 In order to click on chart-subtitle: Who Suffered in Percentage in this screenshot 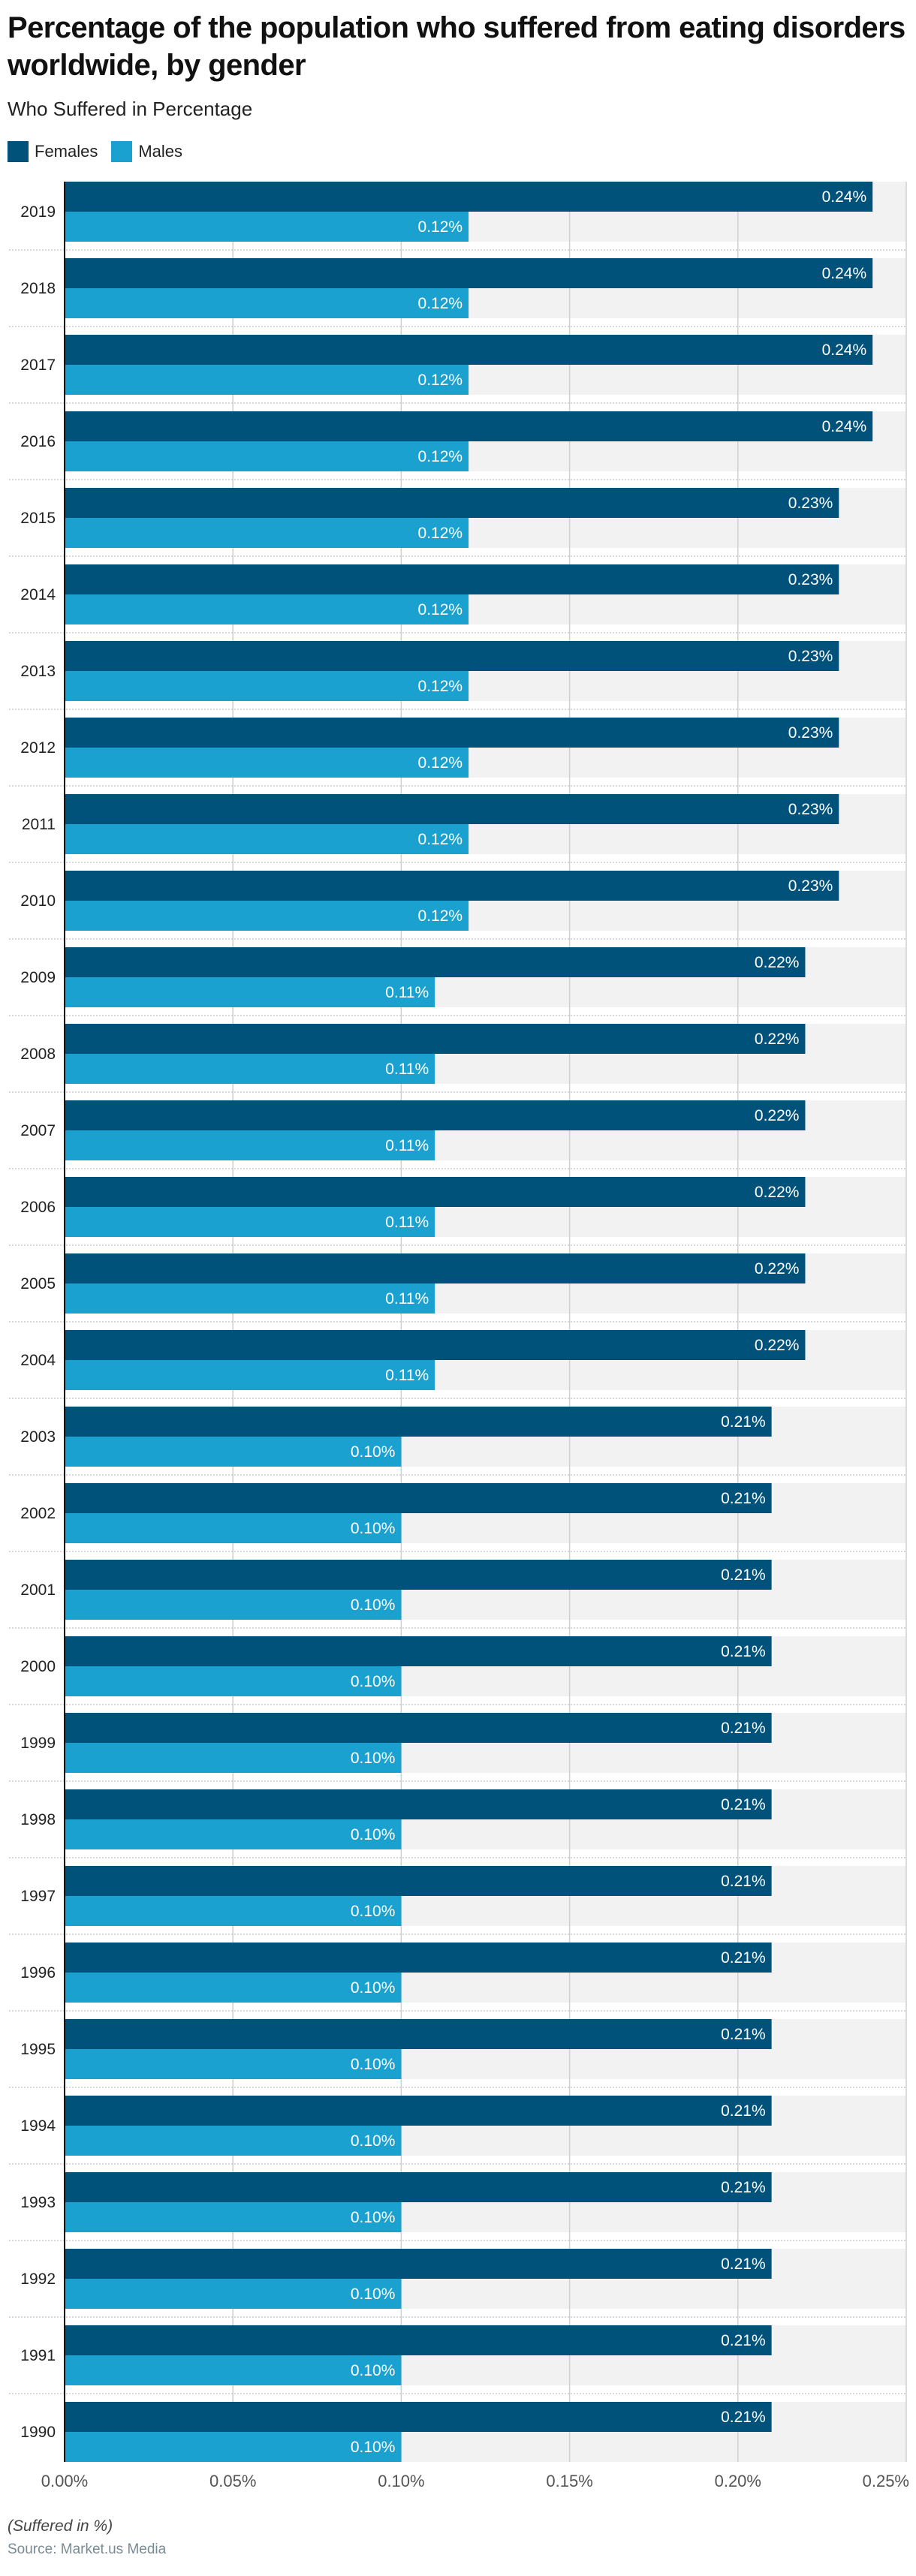, I will do `click(130, 109)`.